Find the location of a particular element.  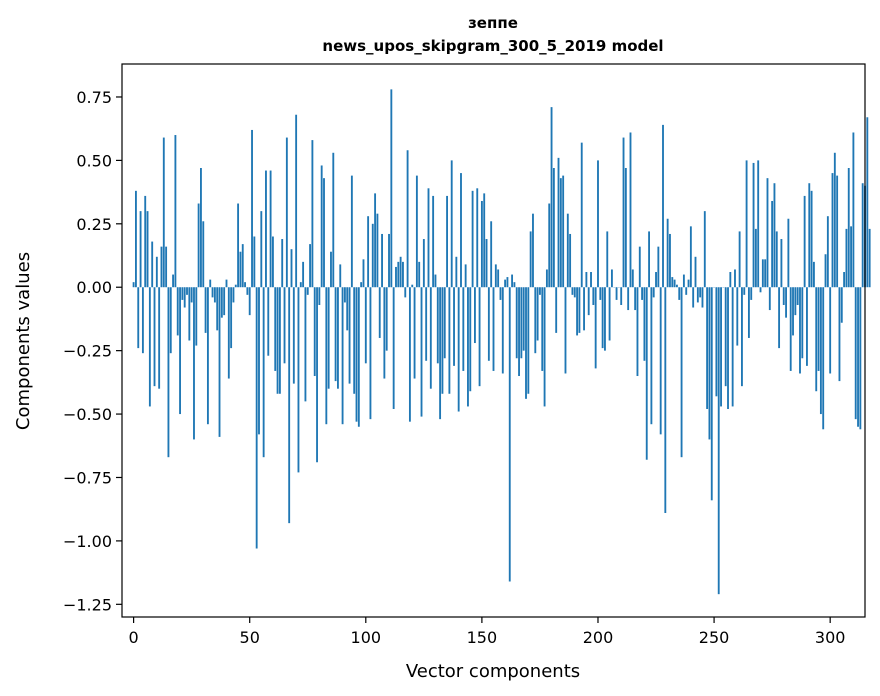

x-tick-label: 0 is located at coordinates (134, 637).